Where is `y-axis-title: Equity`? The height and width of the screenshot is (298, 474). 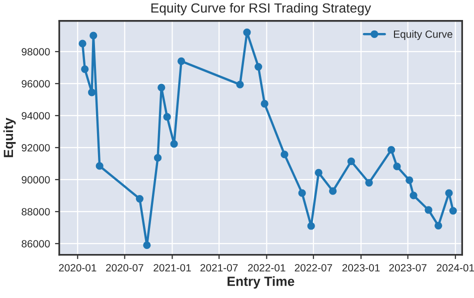
y-axis-title: Equity is located at coordinates (9, 138).